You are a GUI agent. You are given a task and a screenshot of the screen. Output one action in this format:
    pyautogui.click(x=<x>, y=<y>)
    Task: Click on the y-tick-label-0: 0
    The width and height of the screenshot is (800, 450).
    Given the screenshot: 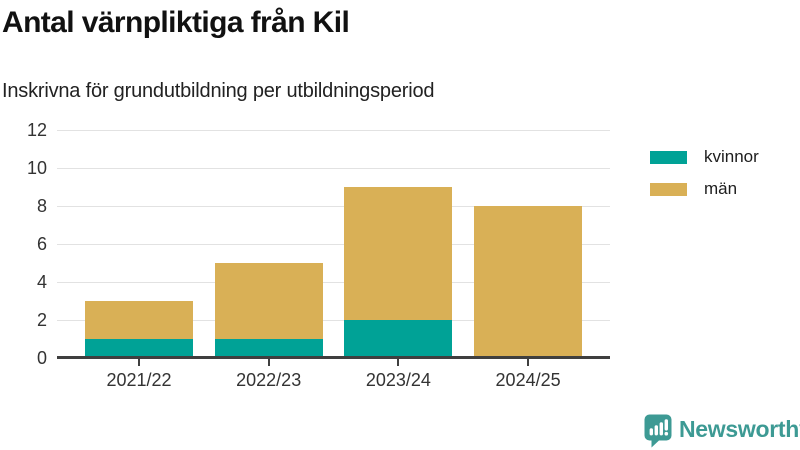 What is the action you would take?
    pyautogui.click(x=41, y=358)
    